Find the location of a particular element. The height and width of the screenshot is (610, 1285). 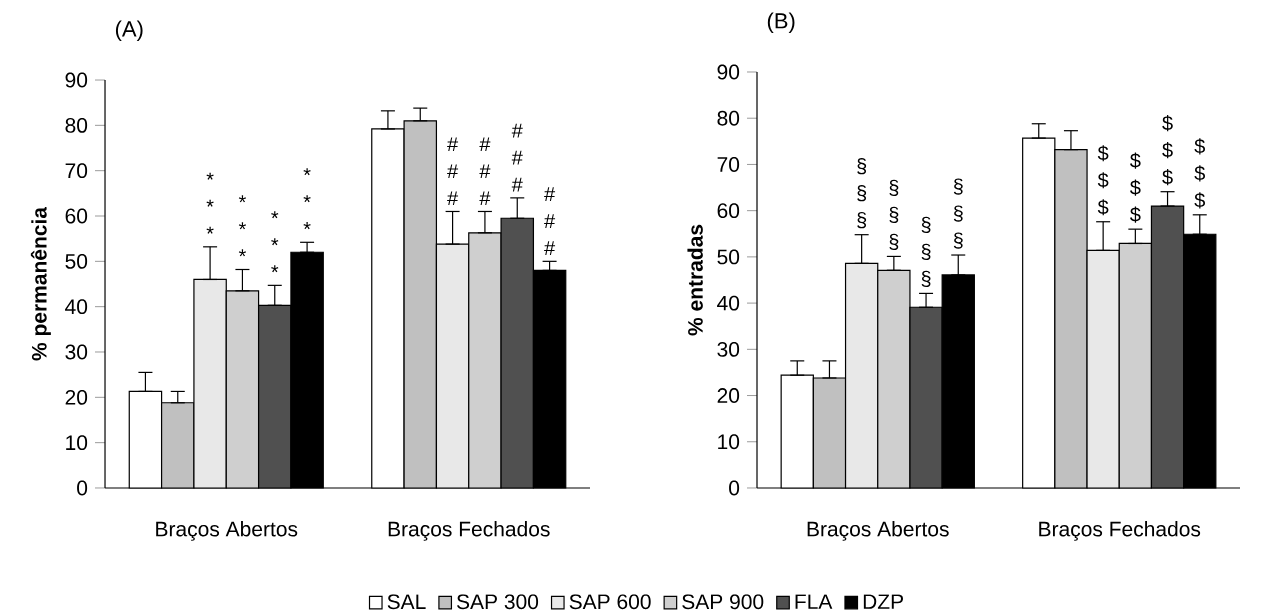

y-axis-title: % entradas is located at coordinates (695, 280).